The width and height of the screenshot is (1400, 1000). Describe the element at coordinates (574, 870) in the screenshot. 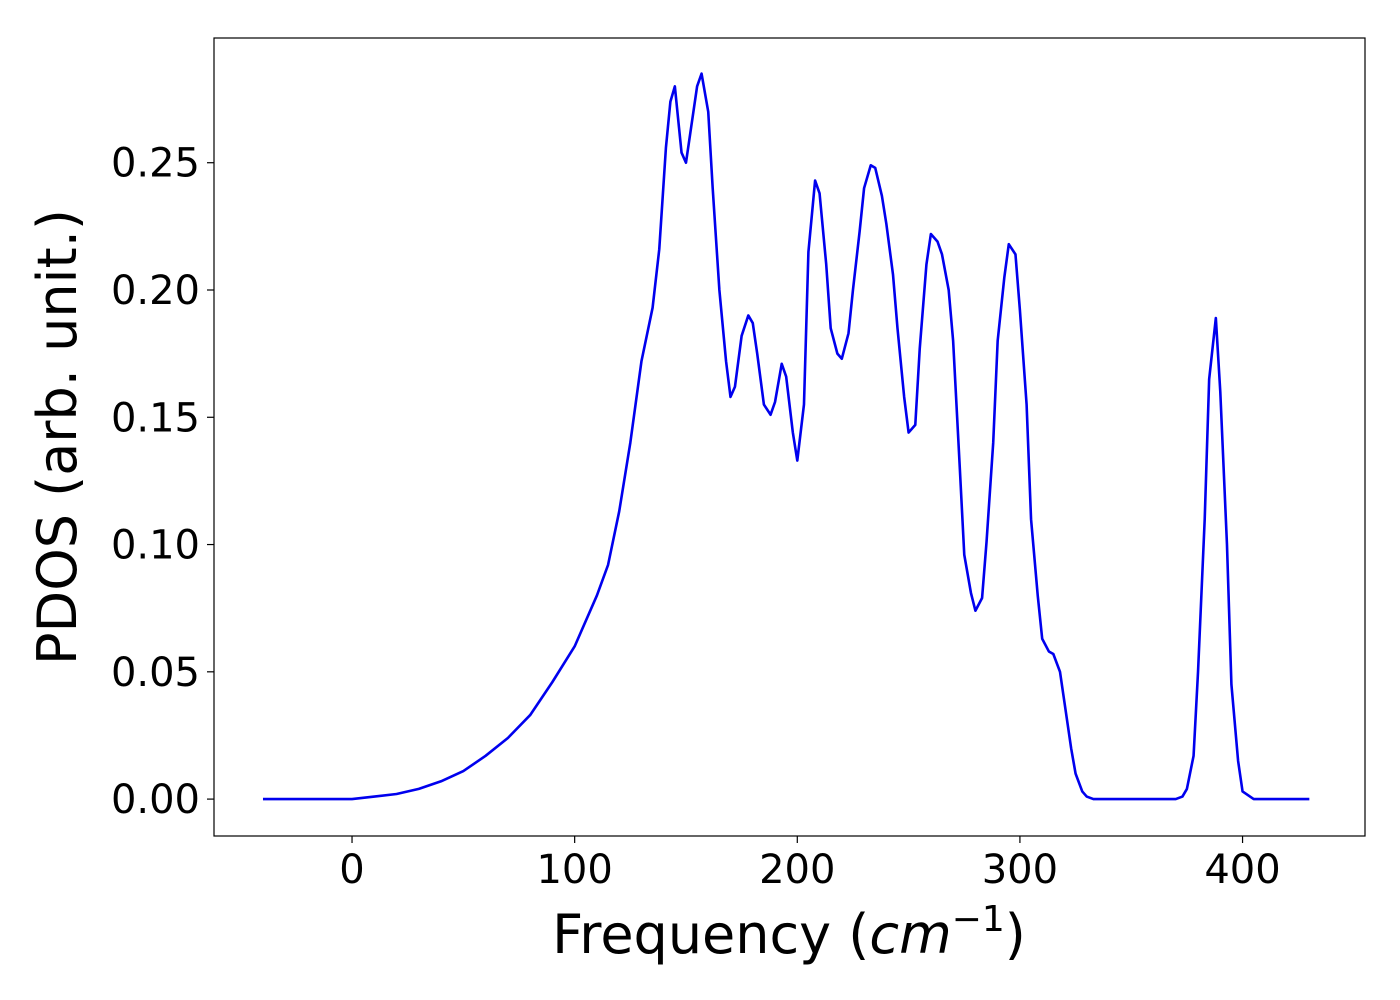

I see `x-tick-label: 100` at that location.